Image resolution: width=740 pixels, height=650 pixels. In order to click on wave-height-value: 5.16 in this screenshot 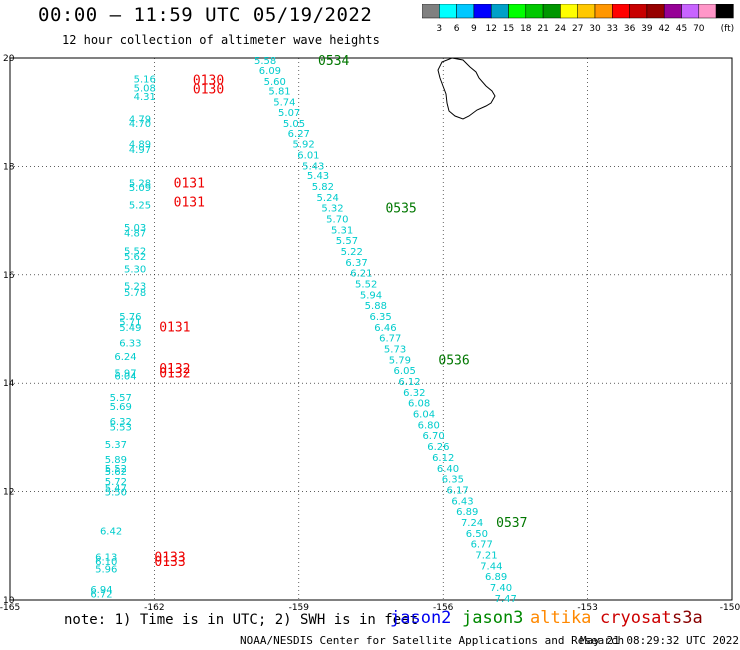, I will do `click(145, 80)`.